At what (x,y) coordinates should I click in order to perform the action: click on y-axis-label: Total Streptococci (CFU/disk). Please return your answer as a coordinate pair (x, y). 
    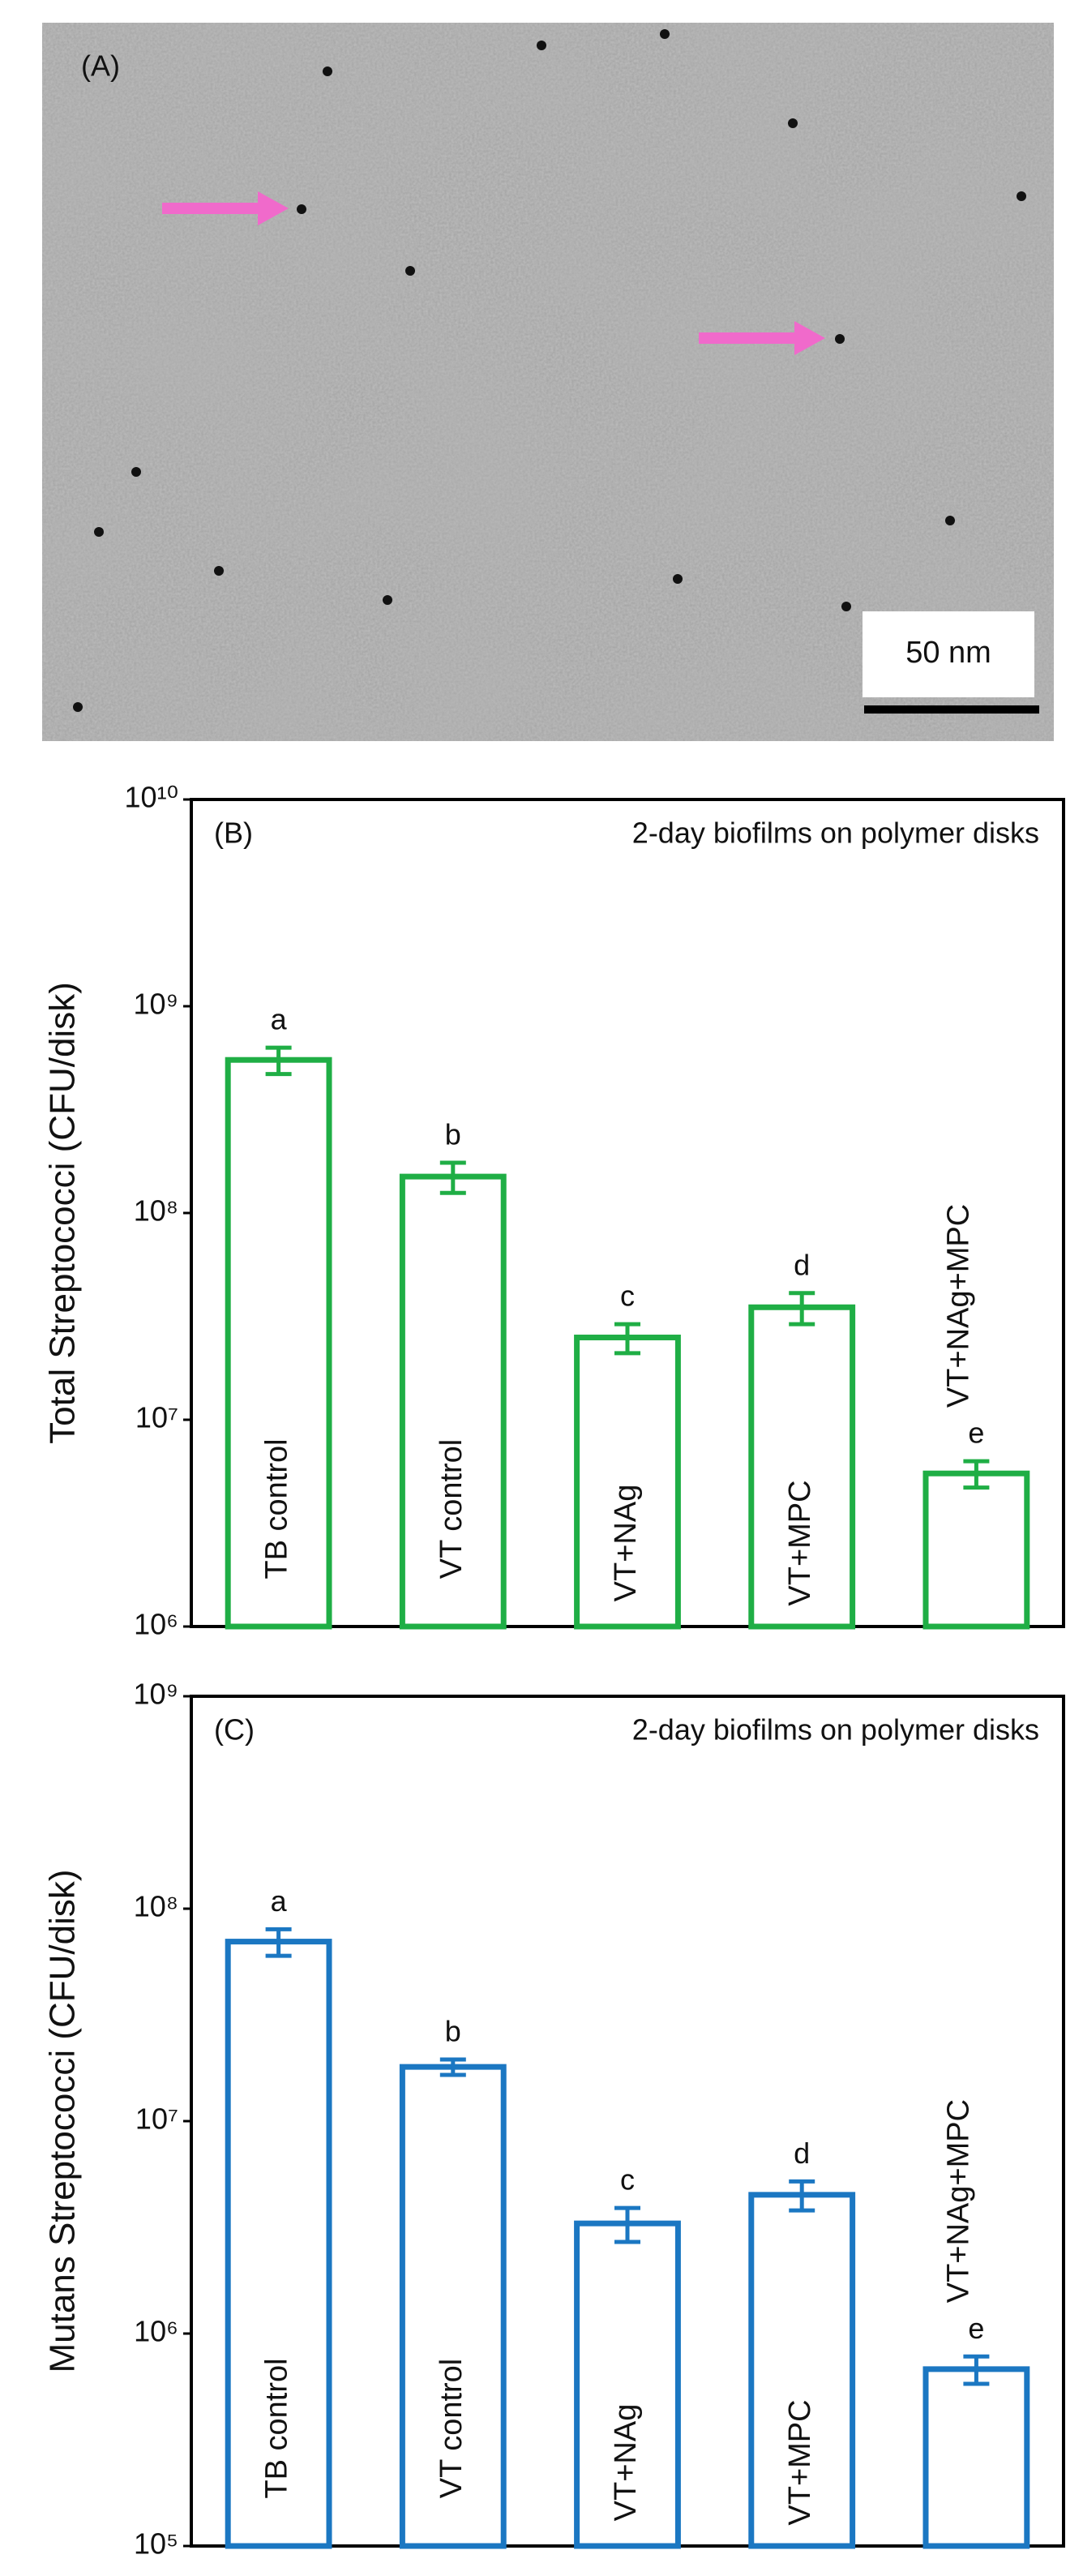
    Looking at the image, I should click on (63, 1213).